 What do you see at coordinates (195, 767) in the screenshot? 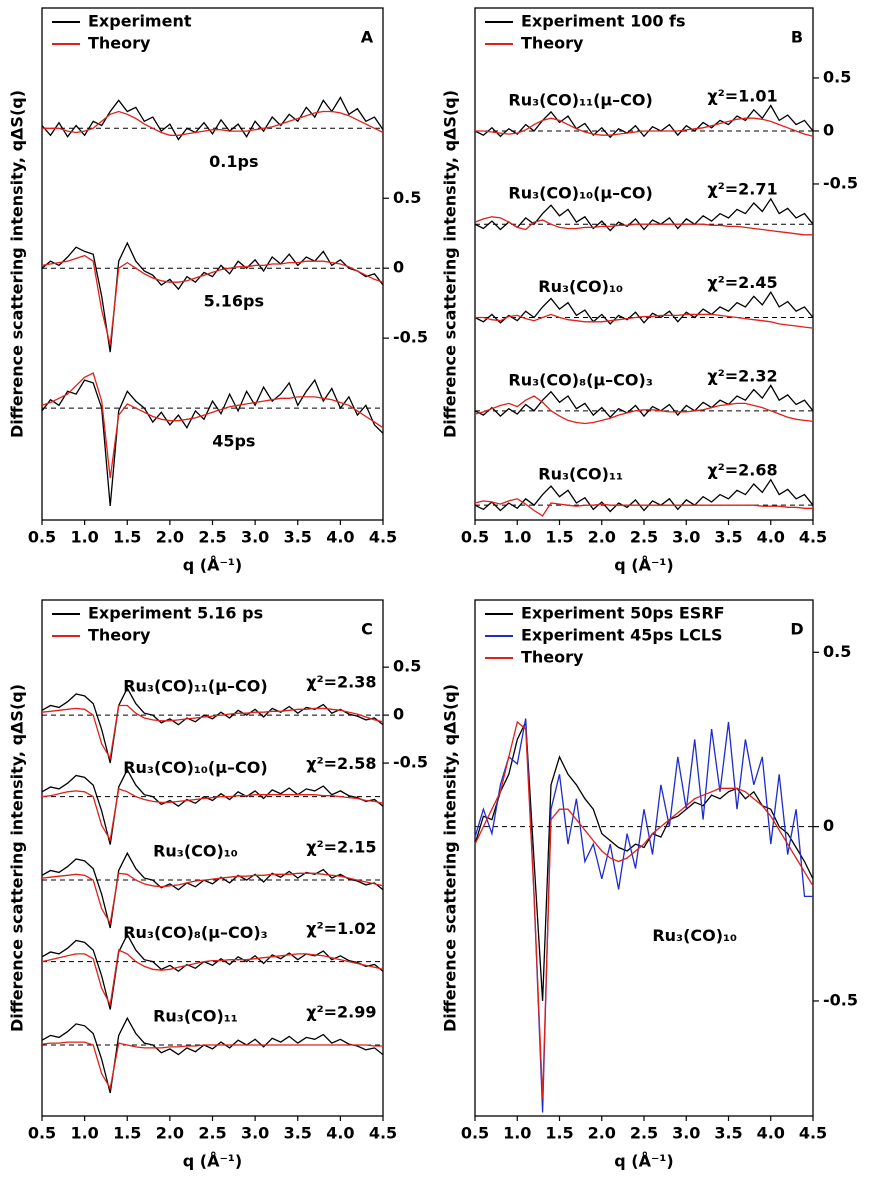
I see `trace-label: Ru₃(CO)₁₀(μ–CO)` at bounding box center [195, 767].